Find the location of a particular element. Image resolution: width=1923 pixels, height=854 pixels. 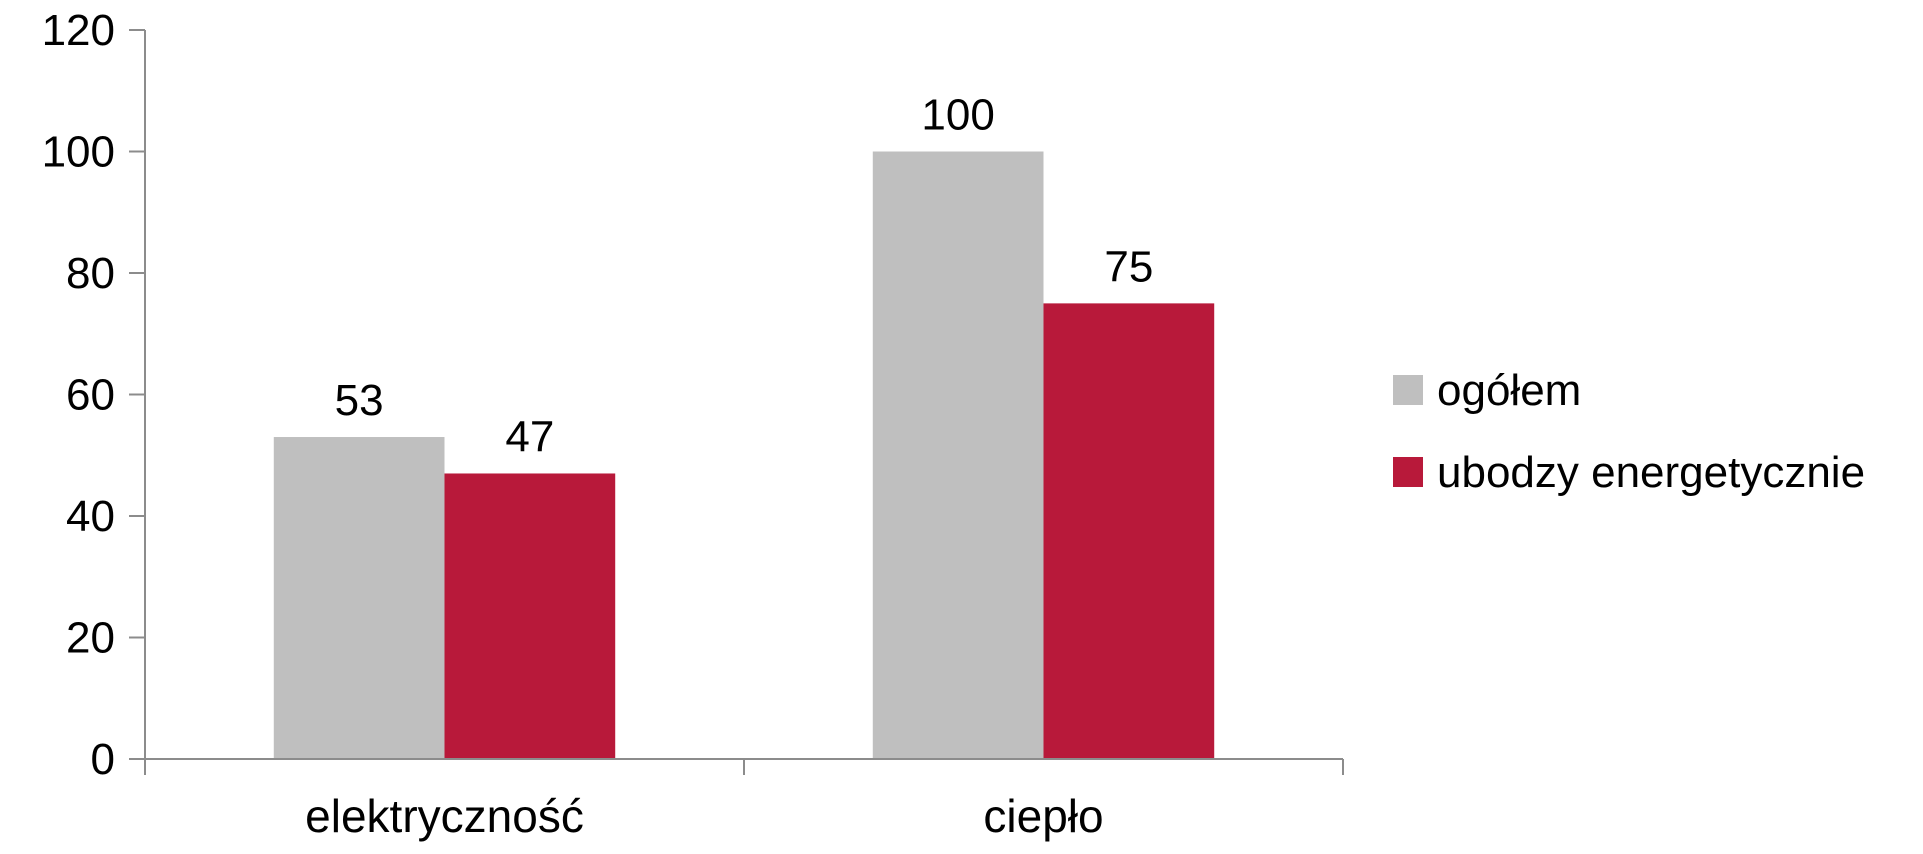

y-tick-label: 20 is located at coordinates (90, 638).